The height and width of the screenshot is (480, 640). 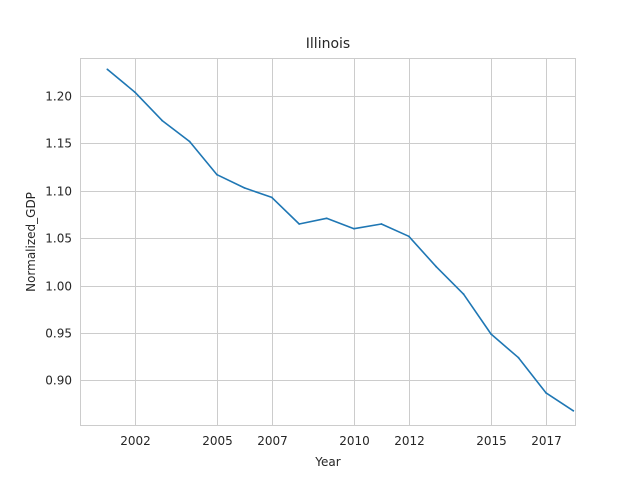 I want to click on y-tick-label: 0.90, so click(x=58, y=381).